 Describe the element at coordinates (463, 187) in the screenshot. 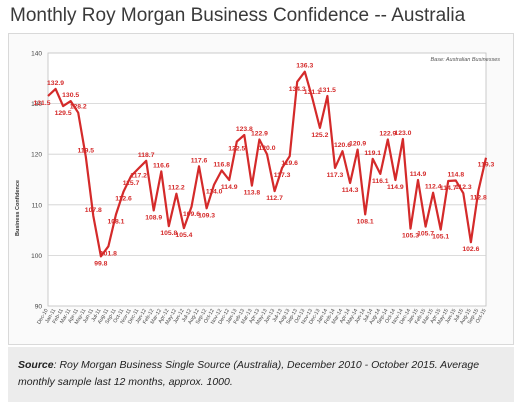

I see `data-label: 112.3` at that location.